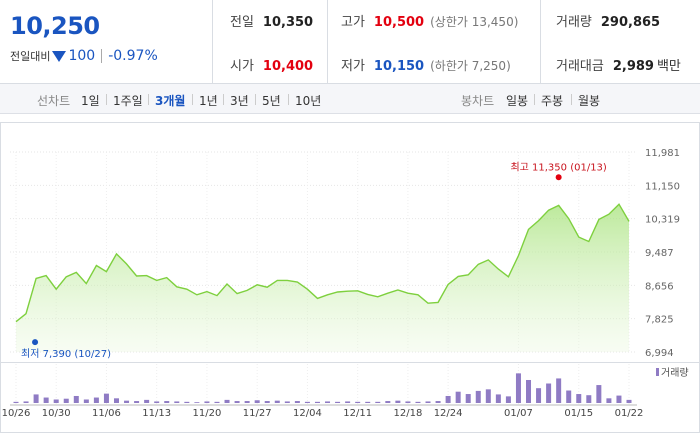  What do you see at coordinates (307, 413) in the screenshot?
I see `x-tick-label: 12/04` at bounding box center [307, 413].